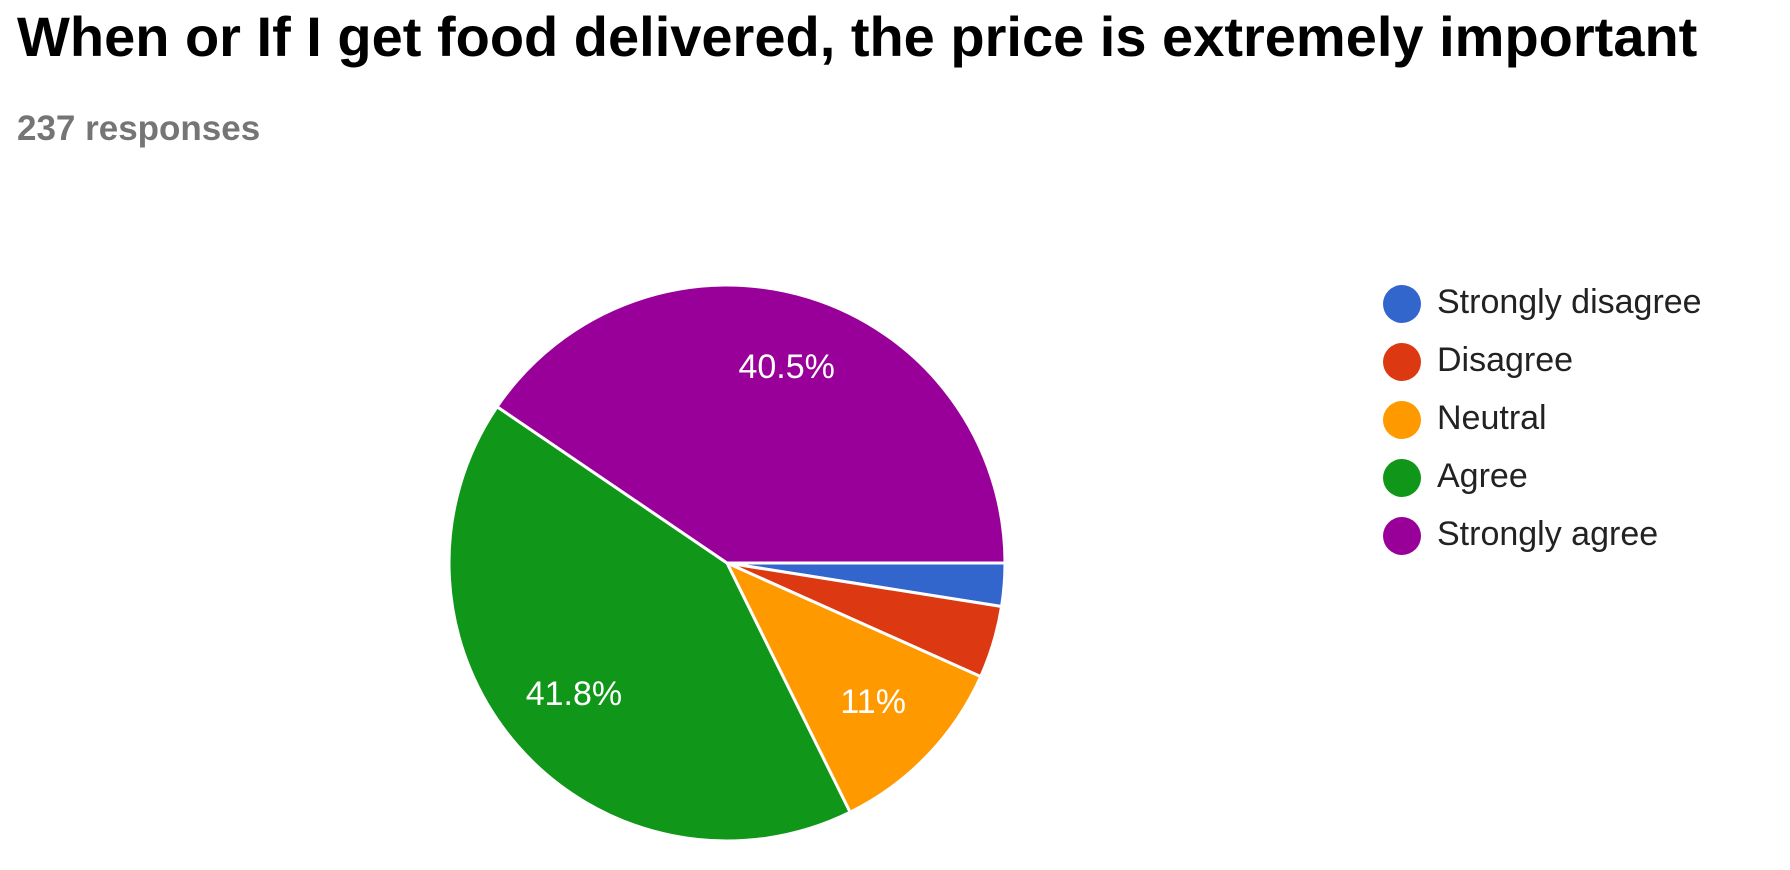 This screenshot has width=1790, height=870. What do you see at coordinates (138, 128) in the screenshot?
I see `chart-subtitle: 237 responses` at bounding box center [138, 128].